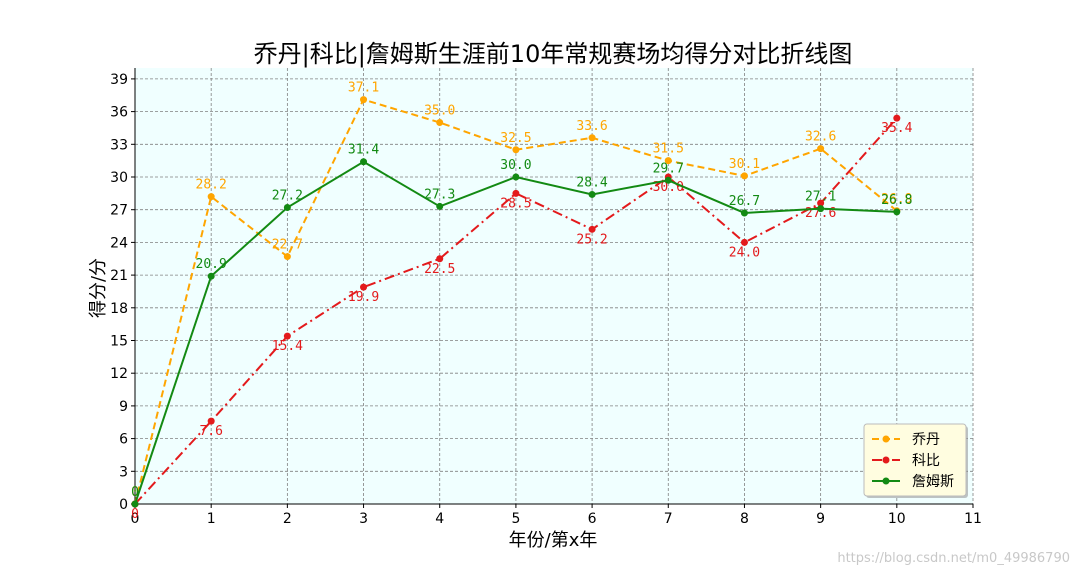  Describe the element at coordinates (287, 346) in the screenshot. I see `data-label: 15.4` at that location.